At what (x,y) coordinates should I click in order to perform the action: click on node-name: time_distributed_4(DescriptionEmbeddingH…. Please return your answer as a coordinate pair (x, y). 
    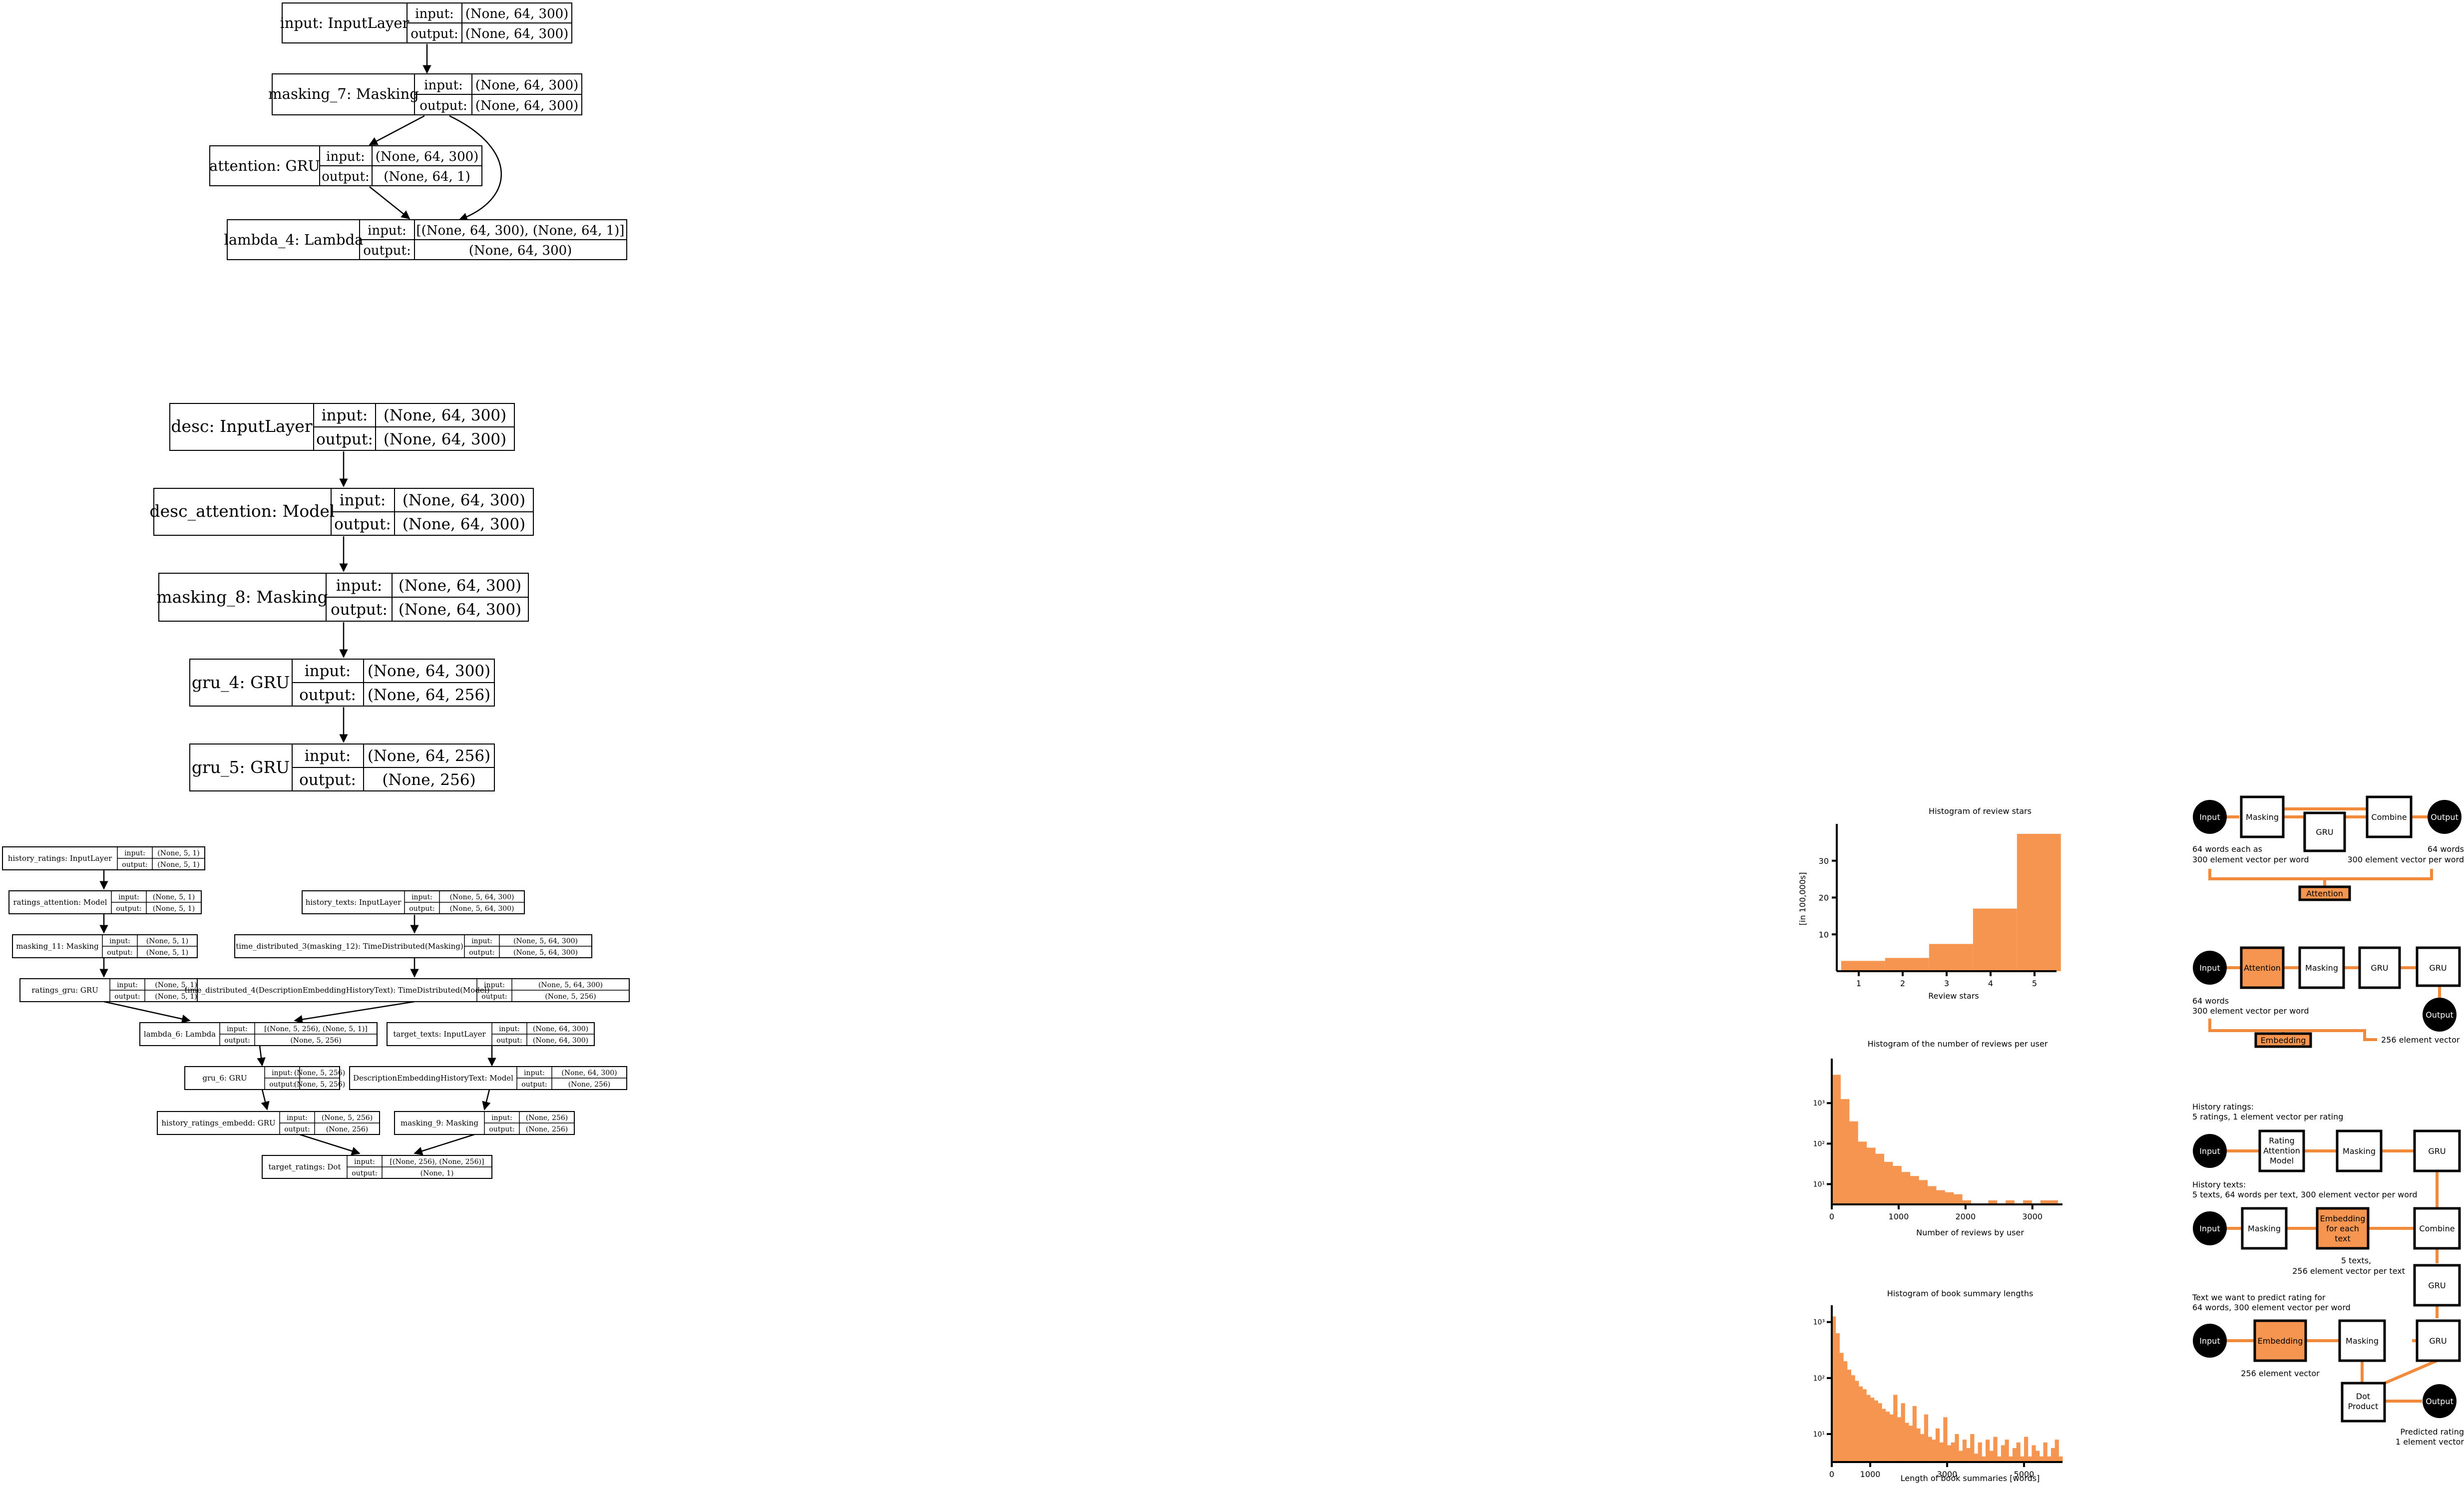
    Looking at the image, I should click on (338, 990).